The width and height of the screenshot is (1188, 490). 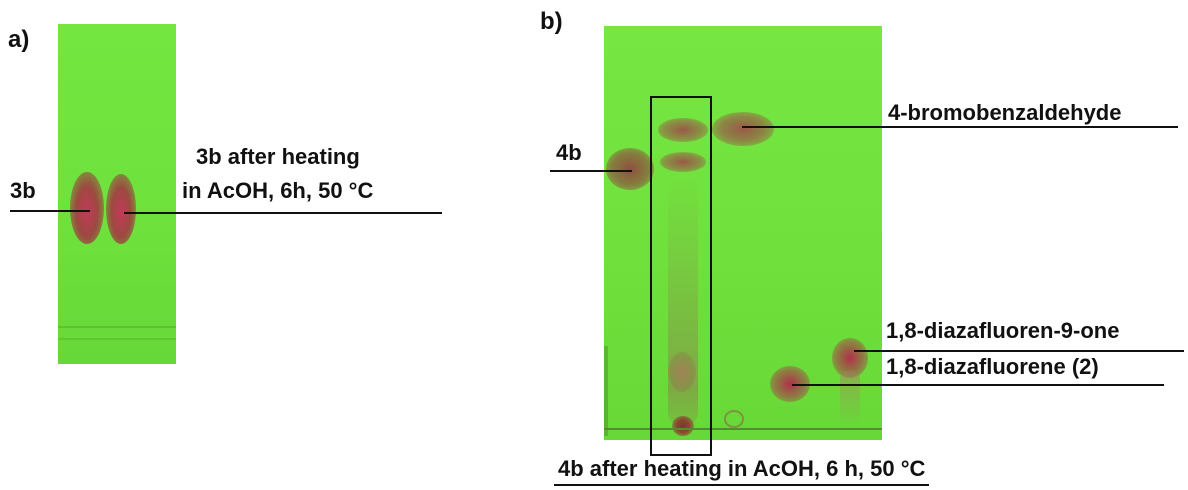 What do you see at coordinates (743, 129) in the screenshot?
I see `spot-aldehyde` at bounding box center [743, 129].